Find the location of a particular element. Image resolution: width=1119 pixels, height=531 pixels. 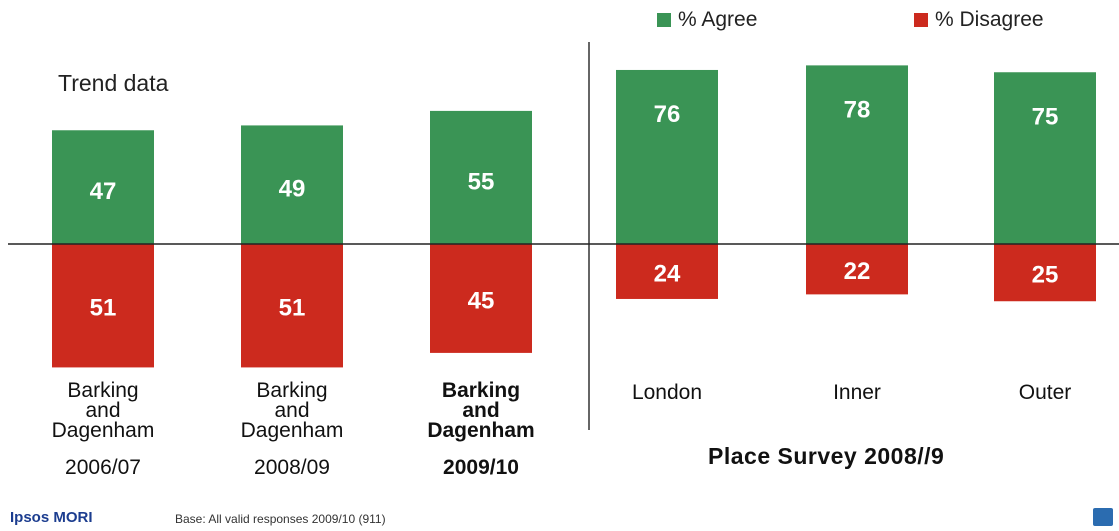

legend-agree: % Agree is located at coordinates (707, 20).